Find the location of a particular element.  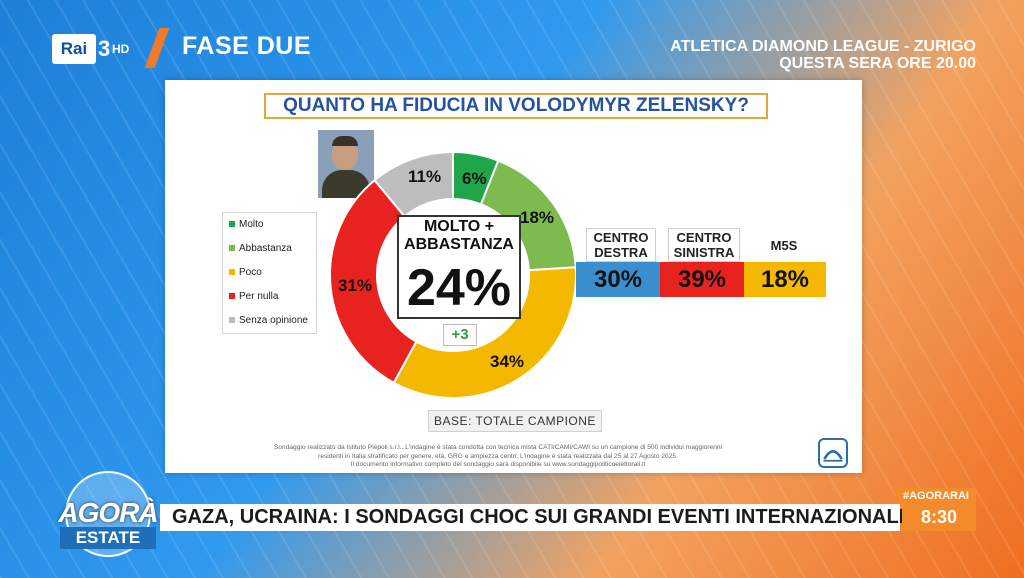

legend-label: Abbastanza is located at coordinates (265, 248).